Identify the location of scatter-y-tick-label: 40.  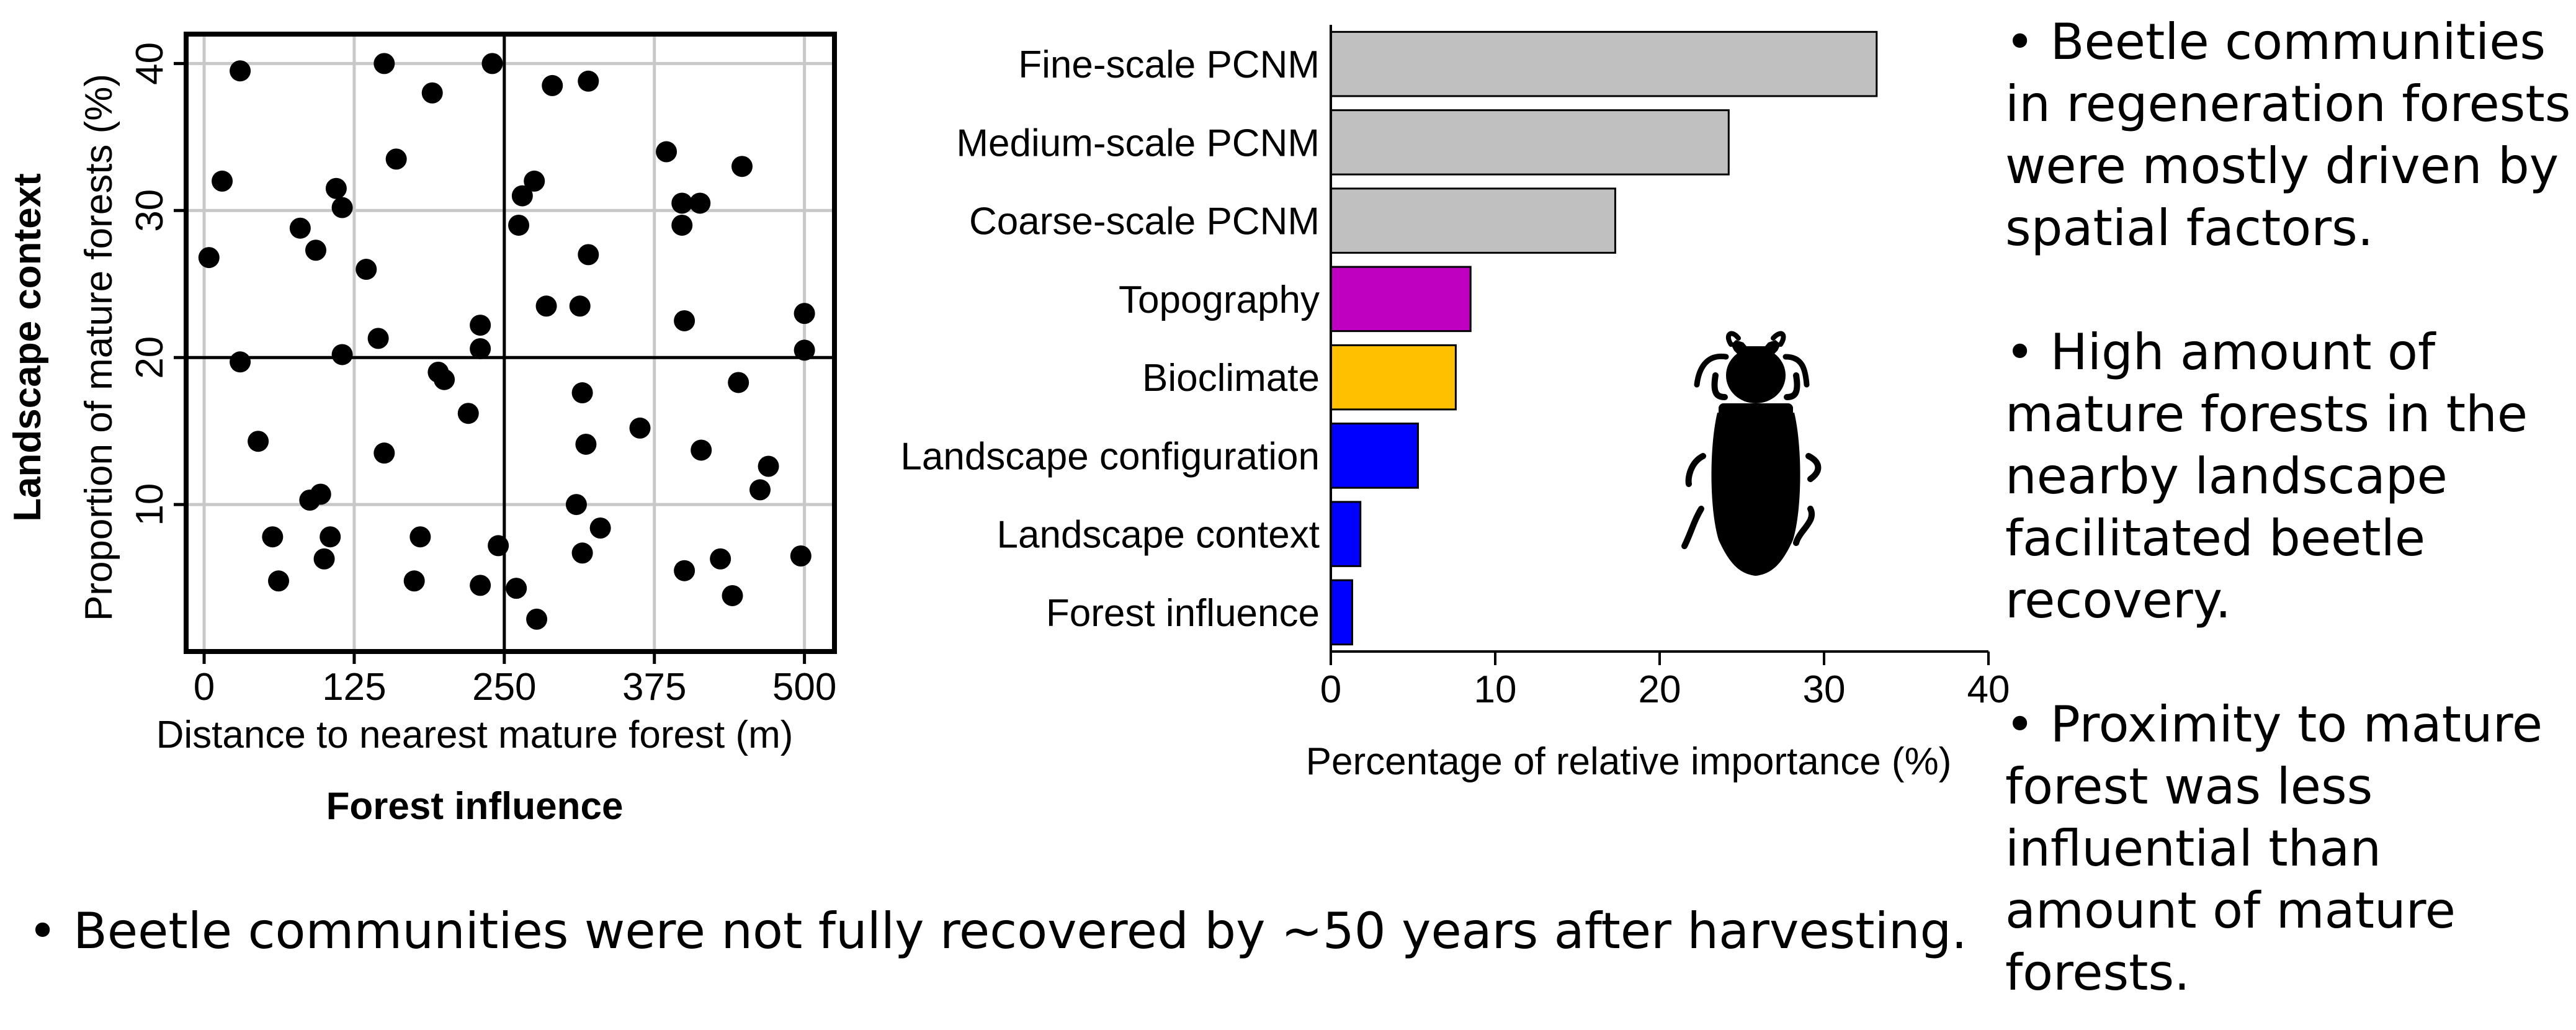
(149, 64).